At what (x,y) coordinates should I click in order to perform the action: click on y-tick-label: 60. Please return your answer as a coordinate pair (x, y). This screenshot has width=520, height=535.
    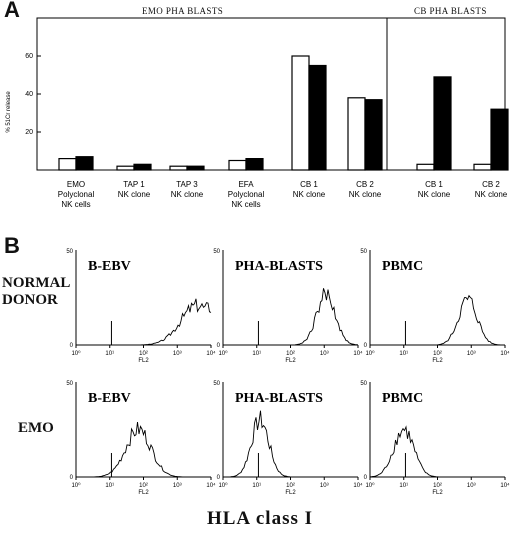
    Looking at the image, I should click on (29, 56).